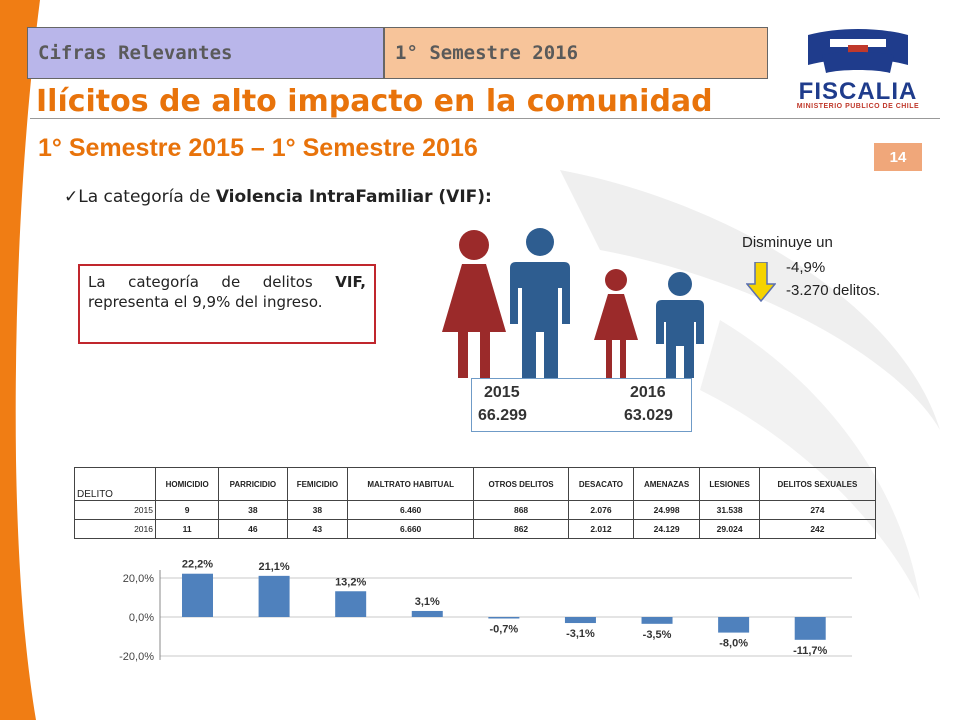 This screenshot has width=960, height=720. What do you see at coordinates (666, 510) in the screenshot?
I see `table-cell: 24.998` at bounding box center [666, 510].